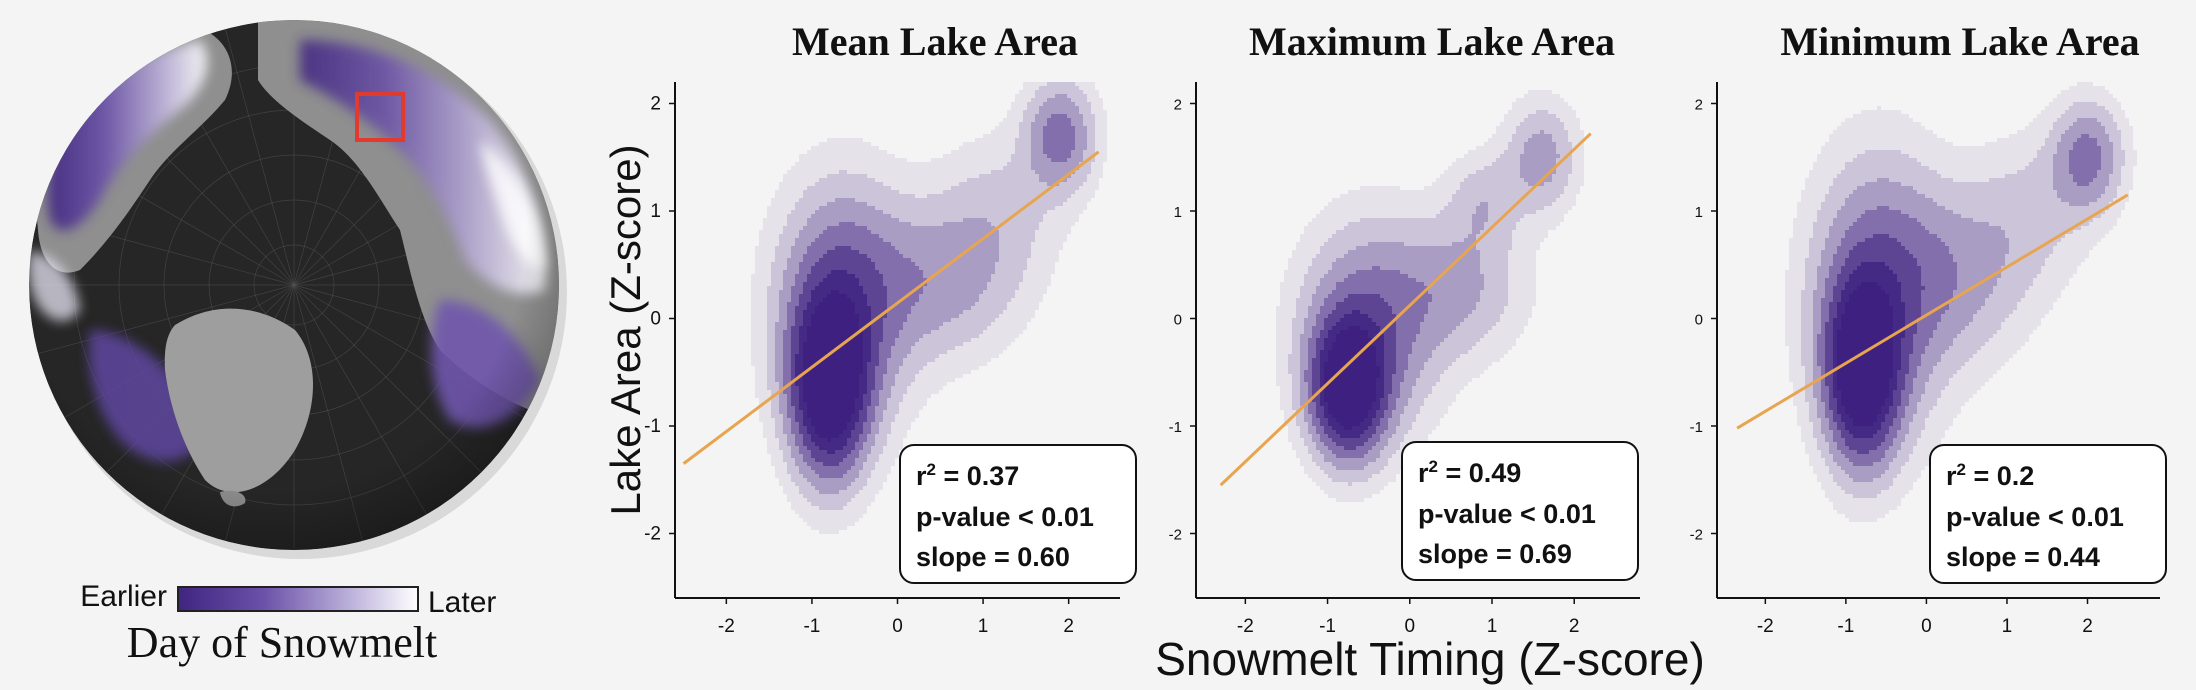 This screenshot has height=690, width=2196. What do you see at coordinates (380, 117) in the screenshot?
I see `study-area-box` at bounding box center [380, 117].